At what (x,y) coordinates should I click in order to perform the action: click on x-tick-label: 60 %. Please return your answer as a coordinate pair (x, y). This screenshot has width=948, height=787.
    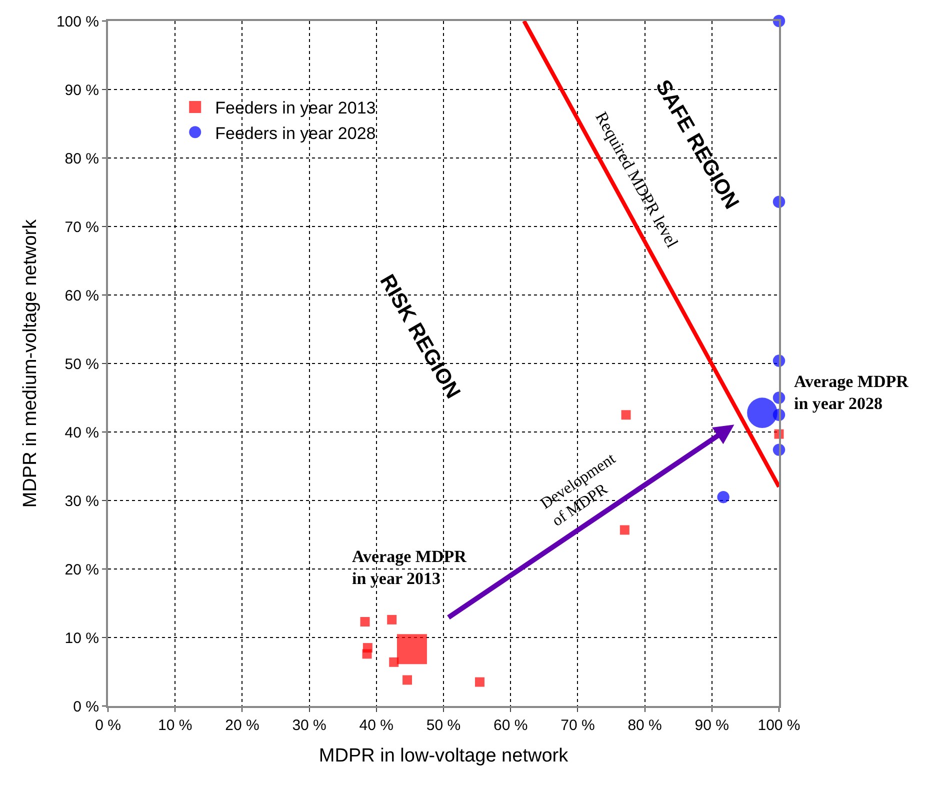
    Looking at the image, I should click on (511, 725).